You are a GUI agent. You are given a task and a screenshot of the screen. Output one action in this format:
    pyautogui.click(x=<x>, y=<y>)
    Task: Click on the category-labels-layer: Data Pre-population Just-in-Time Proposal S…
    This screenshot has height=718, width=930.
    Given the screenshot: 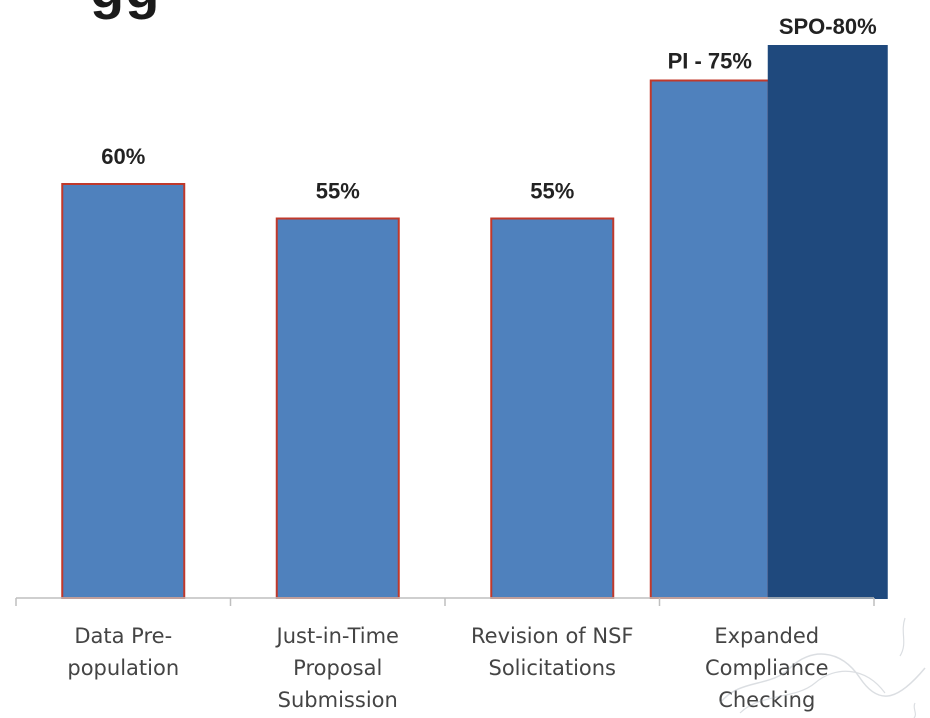 What is the action you would take?
    pyautogui.click(x=447, y=668)
    